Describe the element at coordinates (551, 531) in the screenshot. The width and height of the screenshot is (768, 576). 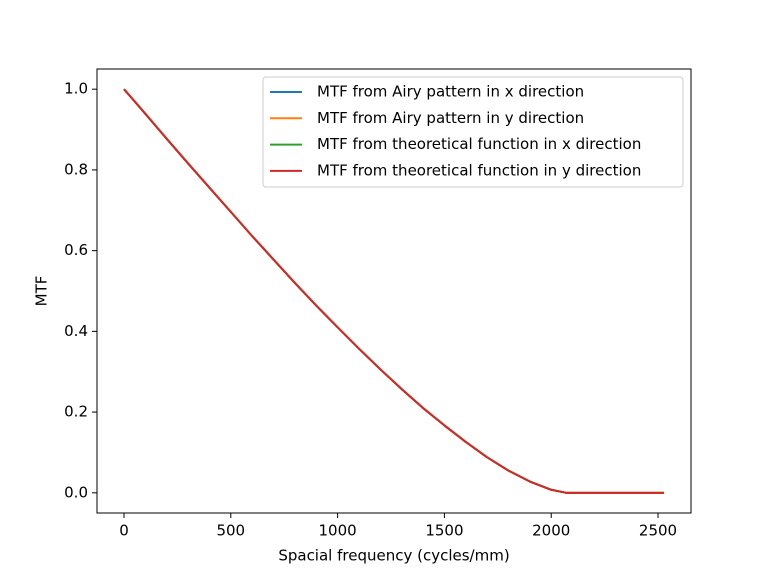
I see `x-tick-label: 2000` at that location.